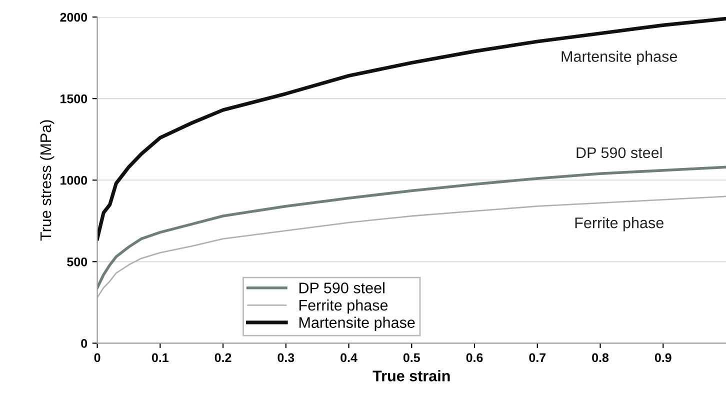 Image resolution: width=726 pixels, height=416 pixels. What do you see at coordinates (74, 99) in the screenshot?
I see `y-tick-label: 1500` at bounding box center [74, 99].